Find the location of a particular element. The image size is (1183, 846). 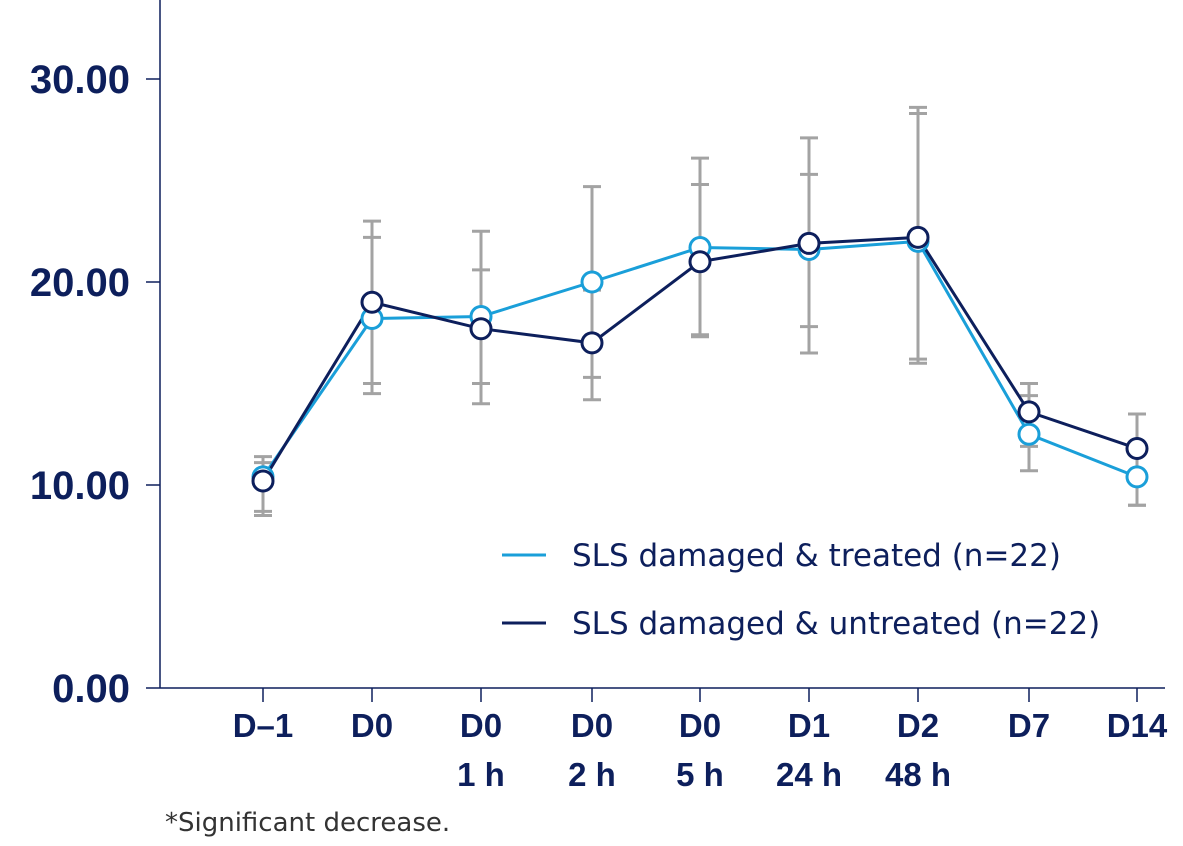

x-tick-label: 48 h is located at coordinates (918, 774).